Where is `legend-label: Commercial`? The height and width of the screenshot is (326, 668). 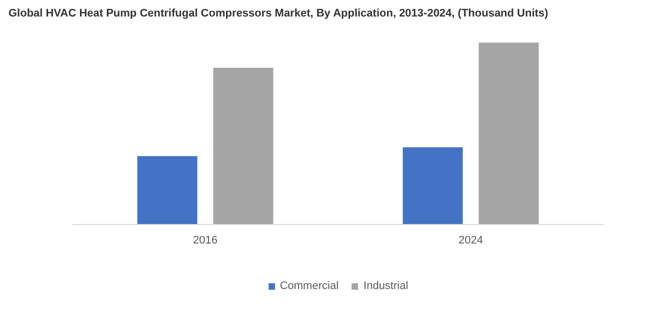 legend-label: Commercial is located at coordinates (309, 286).